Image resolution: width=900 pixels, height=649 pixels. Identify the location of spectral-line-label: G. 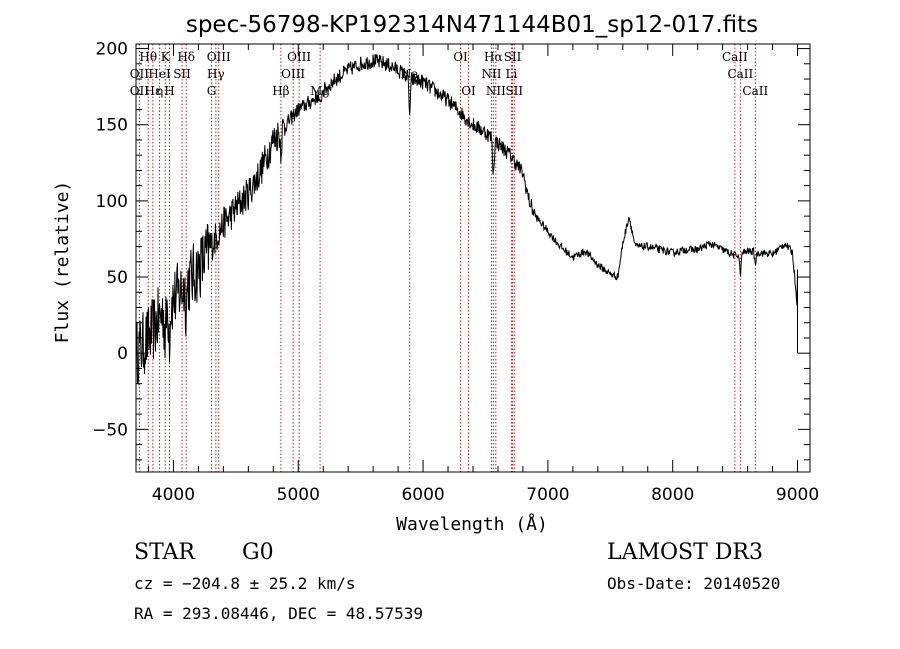
(212, 91).